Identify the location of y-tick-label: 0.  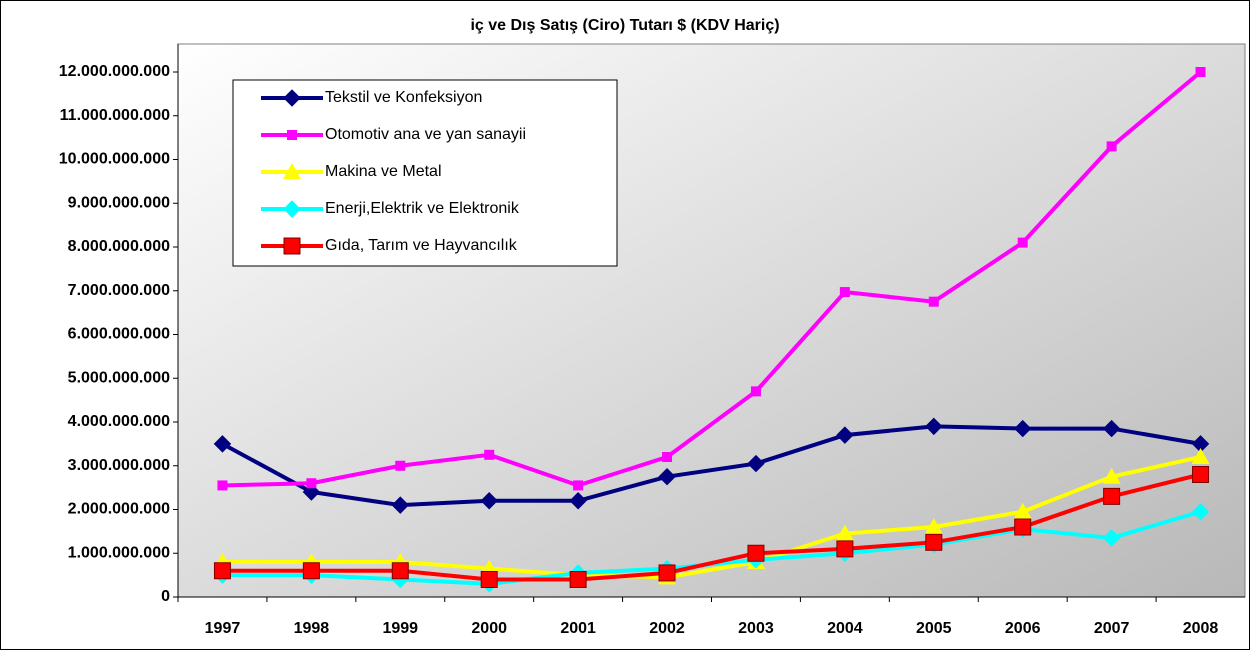
(165, 596).